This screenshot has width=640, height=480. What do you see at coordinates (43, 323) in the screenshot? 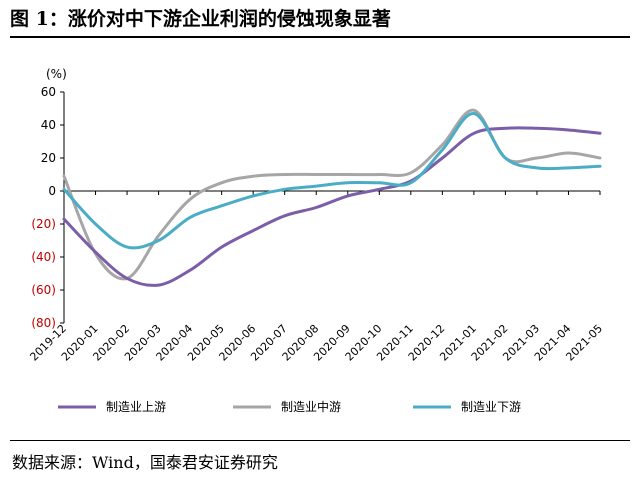
I see `y-tick-label: (80)` at bounding box center [43, 323].